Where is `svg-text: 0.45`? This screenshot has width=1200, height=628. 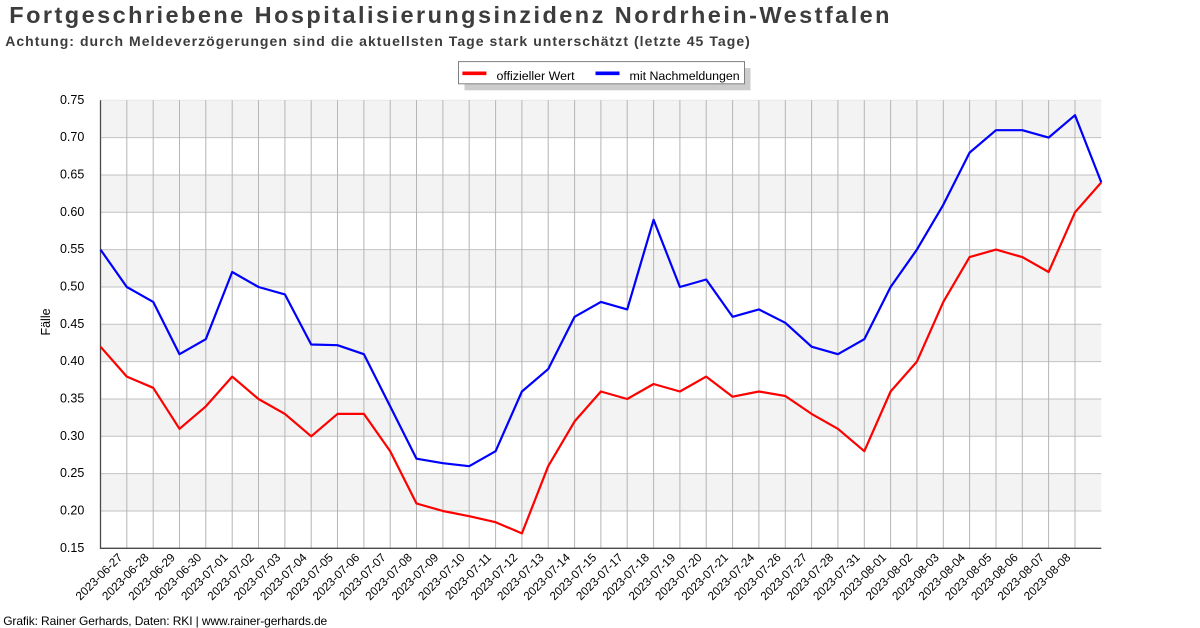 svg-text: 0.45 is located at coordinates (72, 324).